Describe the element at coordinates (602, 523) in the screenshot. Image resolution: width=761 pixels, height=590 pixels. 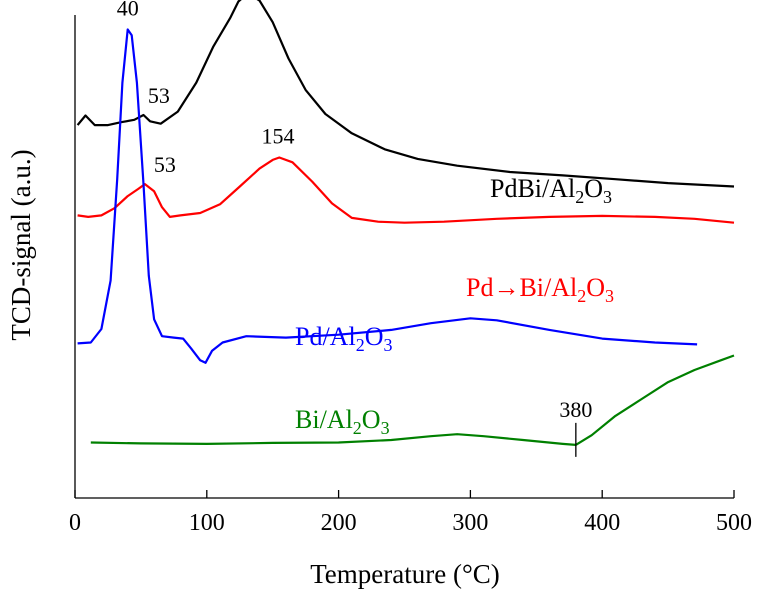
I see `x-tick-label: 400` at that location.